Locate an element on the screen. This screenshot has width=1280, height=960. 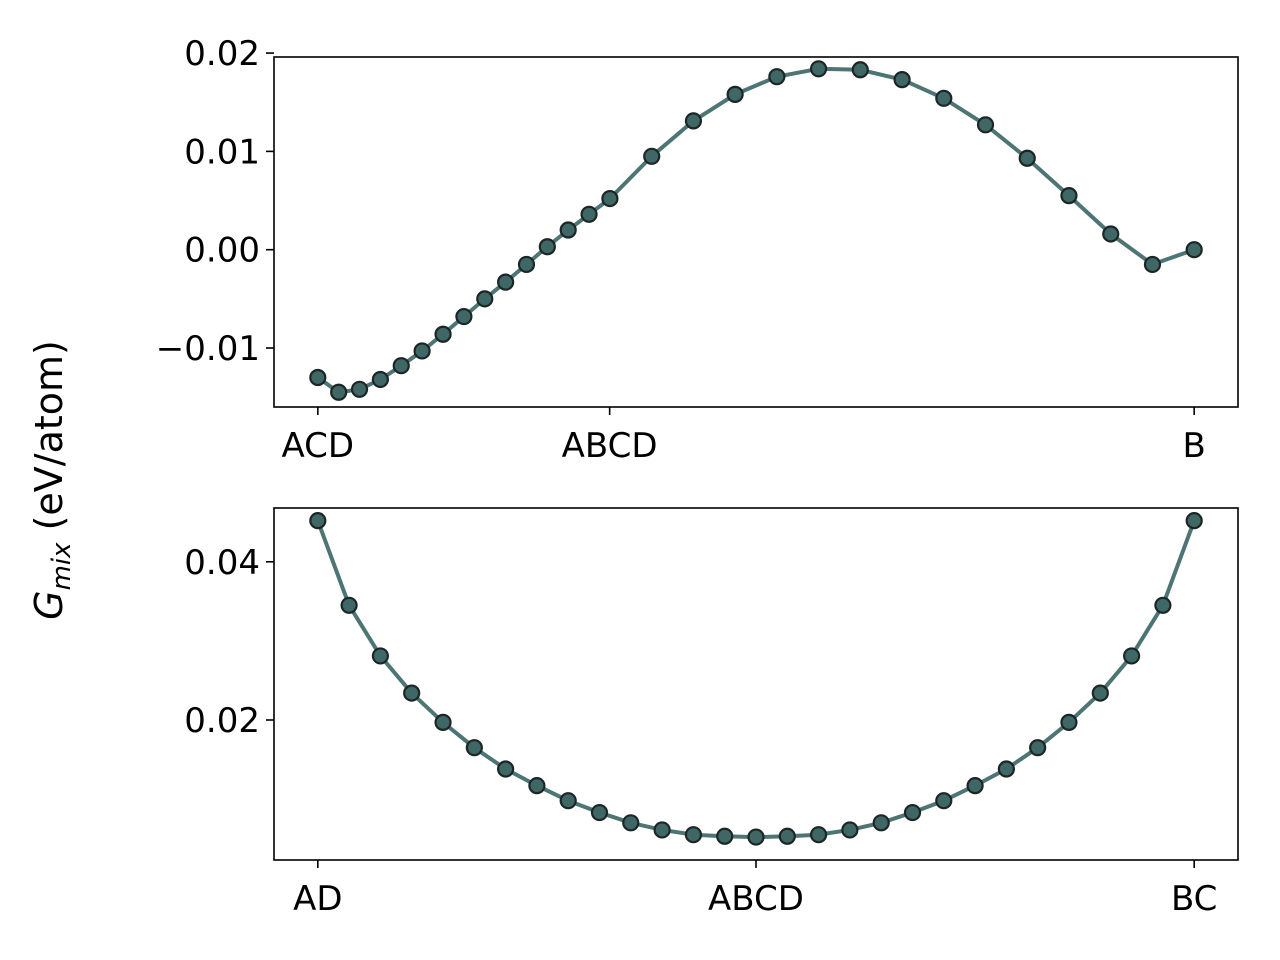
y-tick-label: 0.04 is located at coordinates (222, 563).